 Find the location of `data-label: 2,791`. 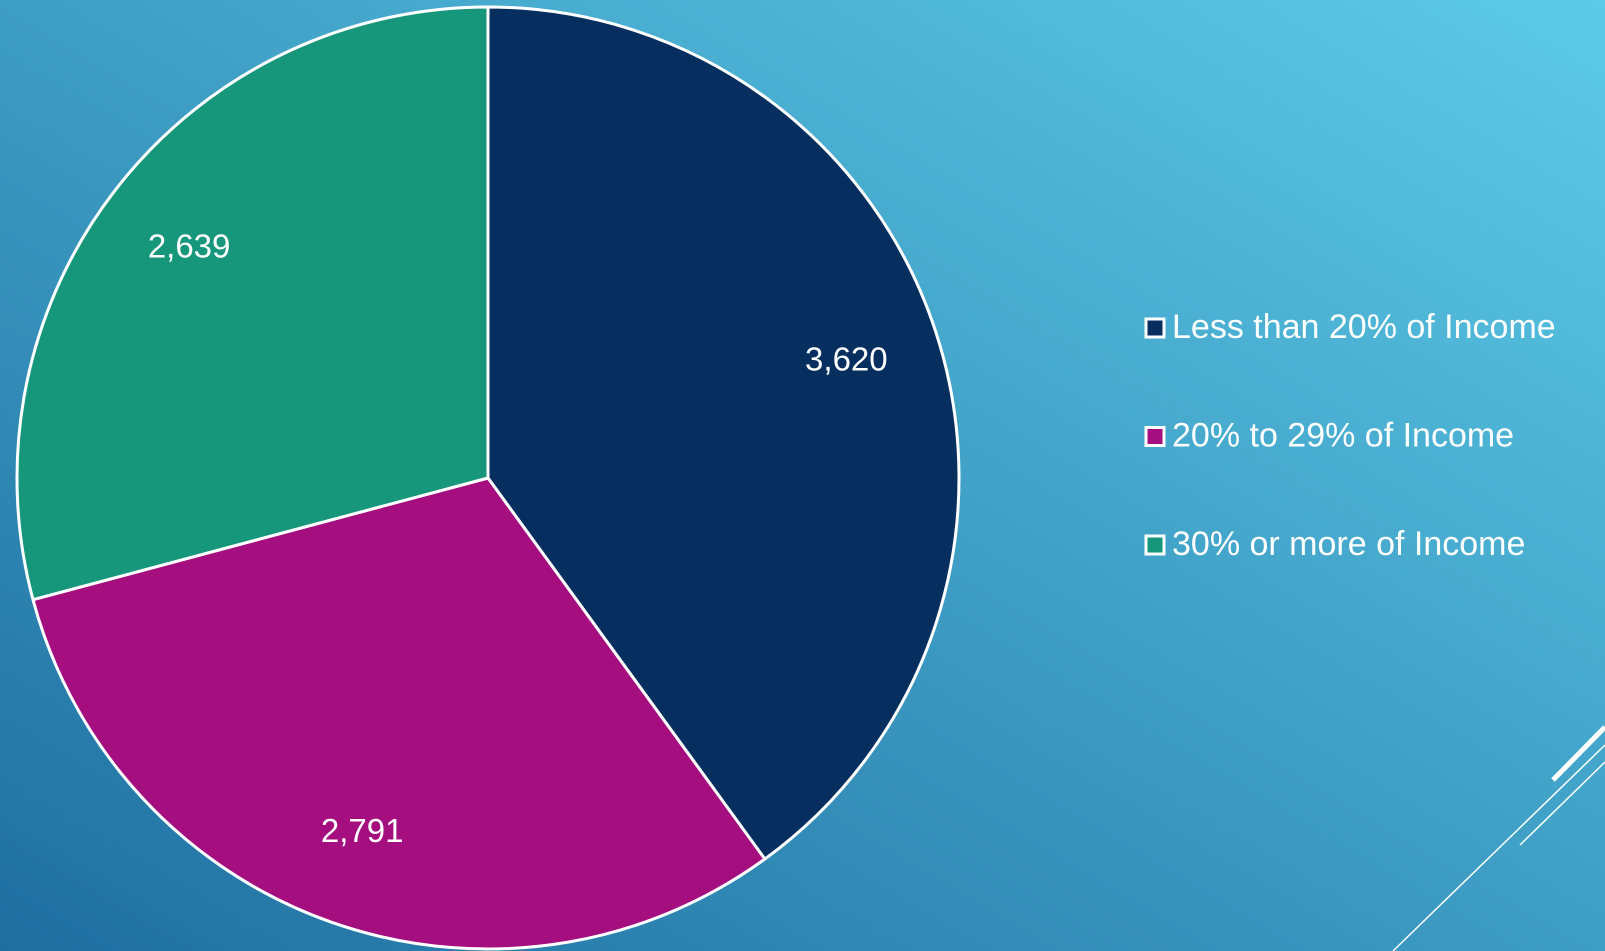

data-label: 2,791 is located at coordinates (362, 830).